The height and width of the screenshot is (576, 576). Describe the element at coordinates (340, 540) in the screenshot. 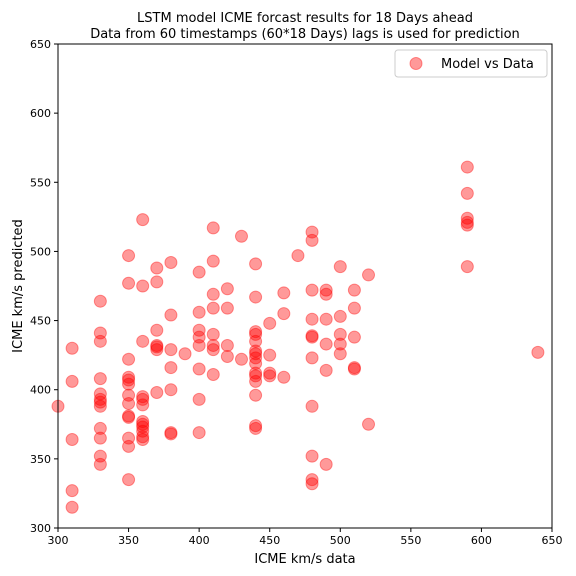

I see `x-tick-label: 500` at that location.